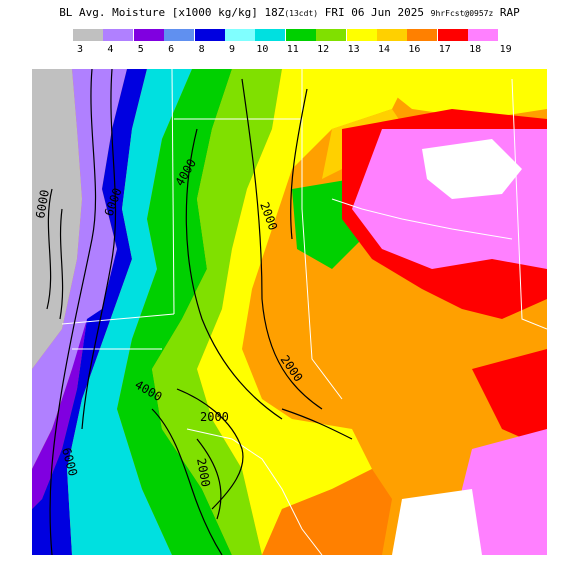  Describe the element at coordinates (472, 169) in the screenshot. I see `region-white` at that location.